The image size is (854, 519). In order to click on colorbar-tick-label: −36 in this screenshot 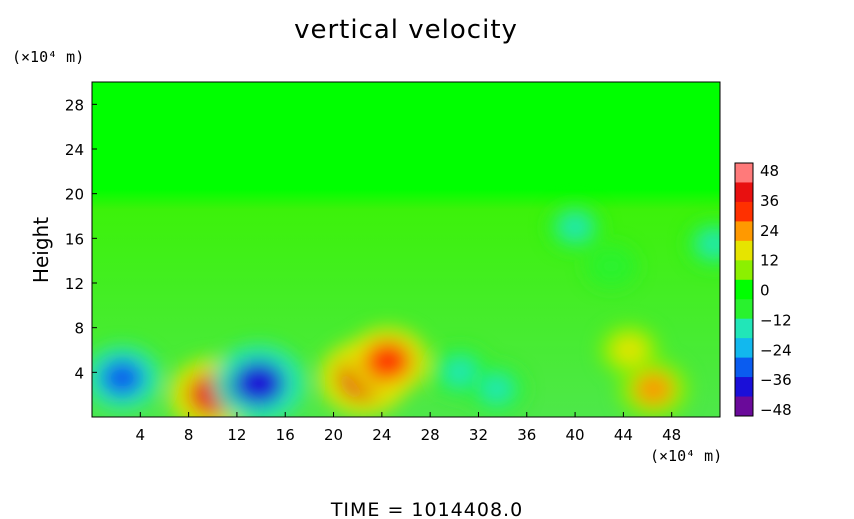, I will do `click(776, 380)`.